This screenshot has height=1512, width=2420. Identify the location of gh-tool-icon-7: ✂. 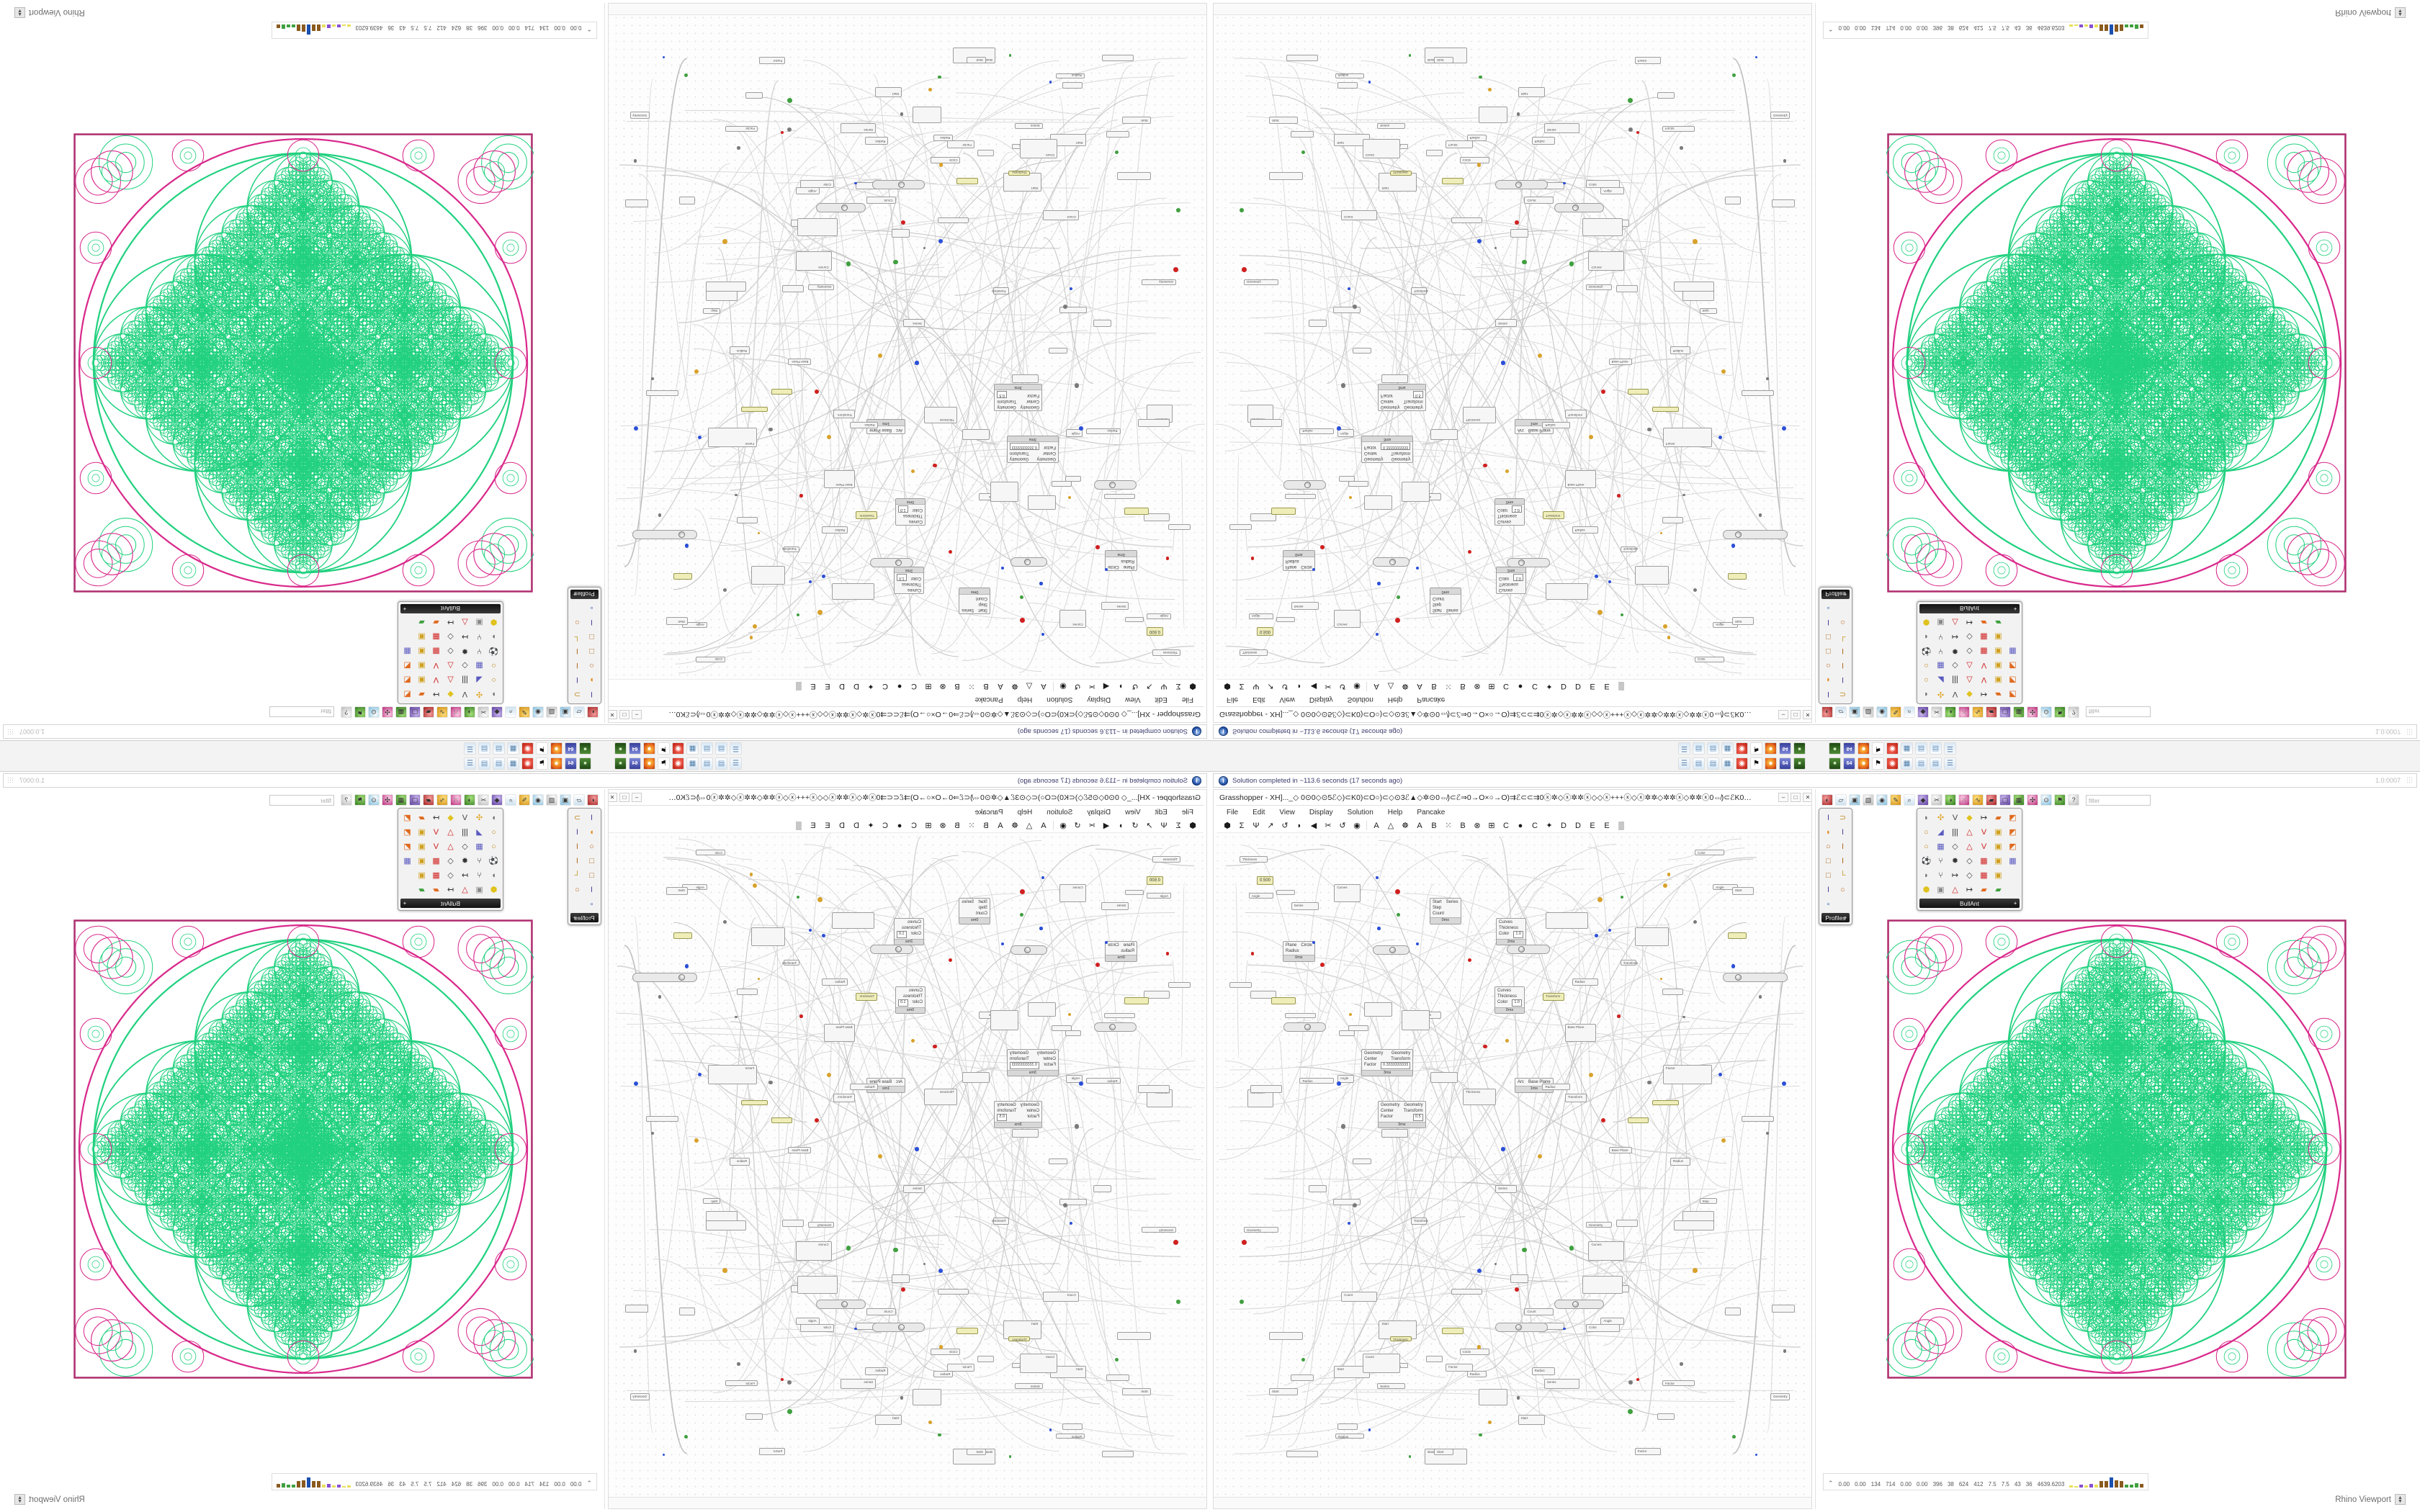
(1092, 825).